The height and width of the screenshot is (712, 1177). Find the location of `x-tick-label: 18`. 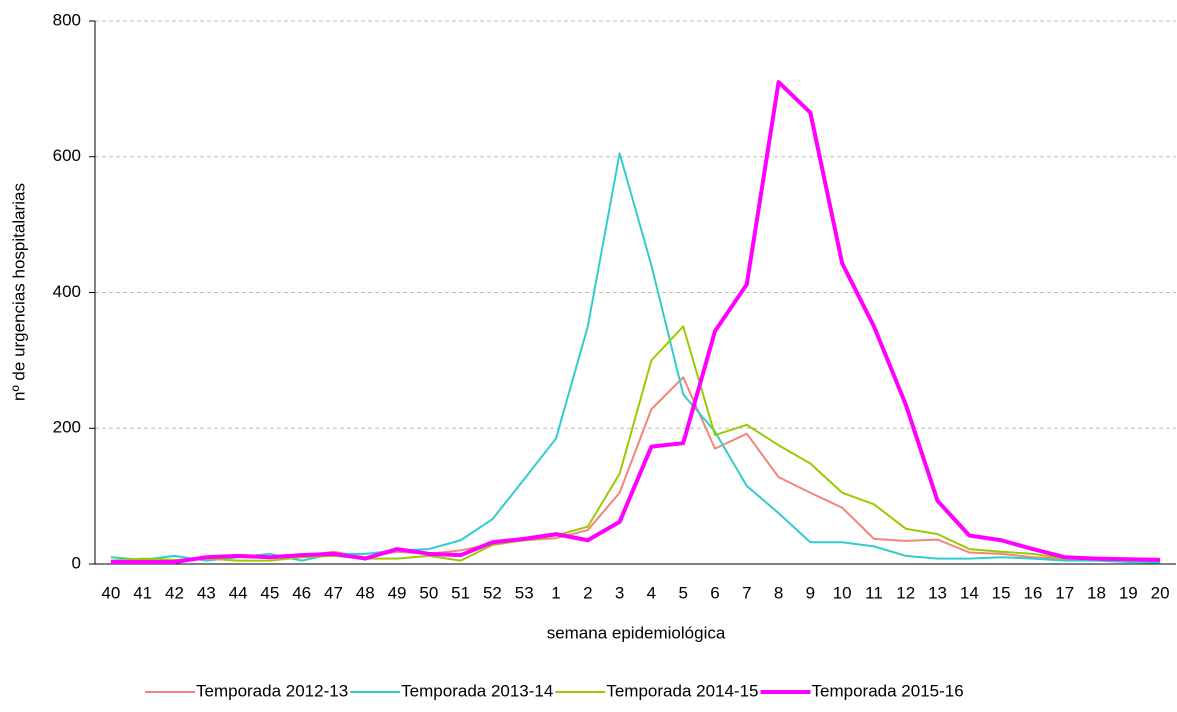

x-tick-label: 18 is located at coordinates (1096, 592).